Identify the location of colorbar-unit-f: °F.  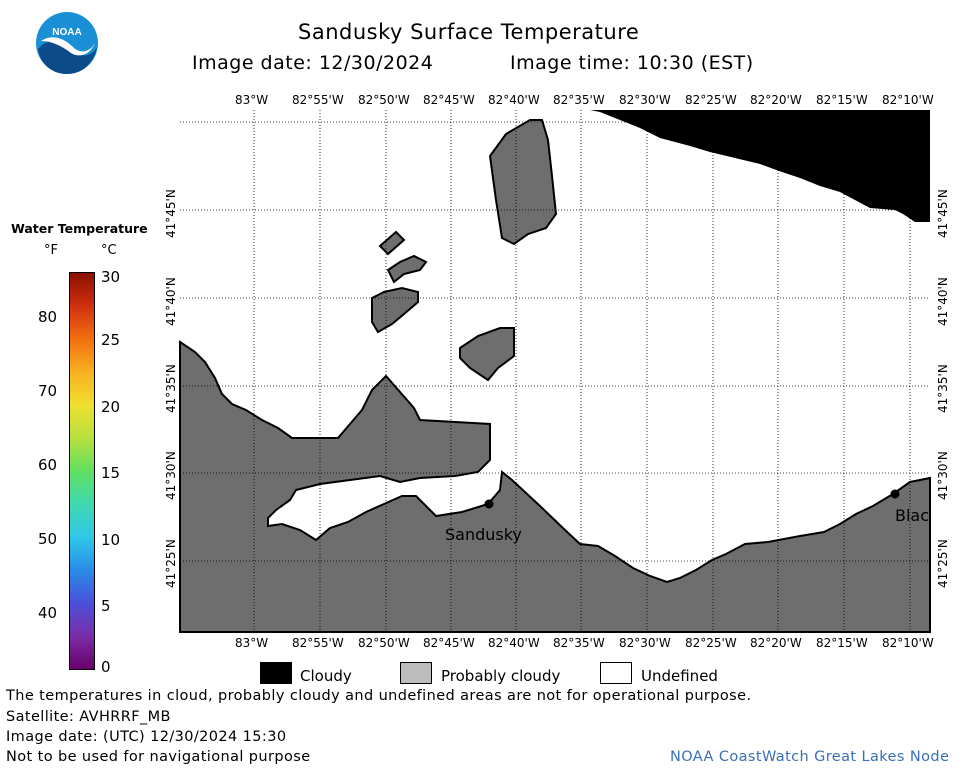
(51, 250).